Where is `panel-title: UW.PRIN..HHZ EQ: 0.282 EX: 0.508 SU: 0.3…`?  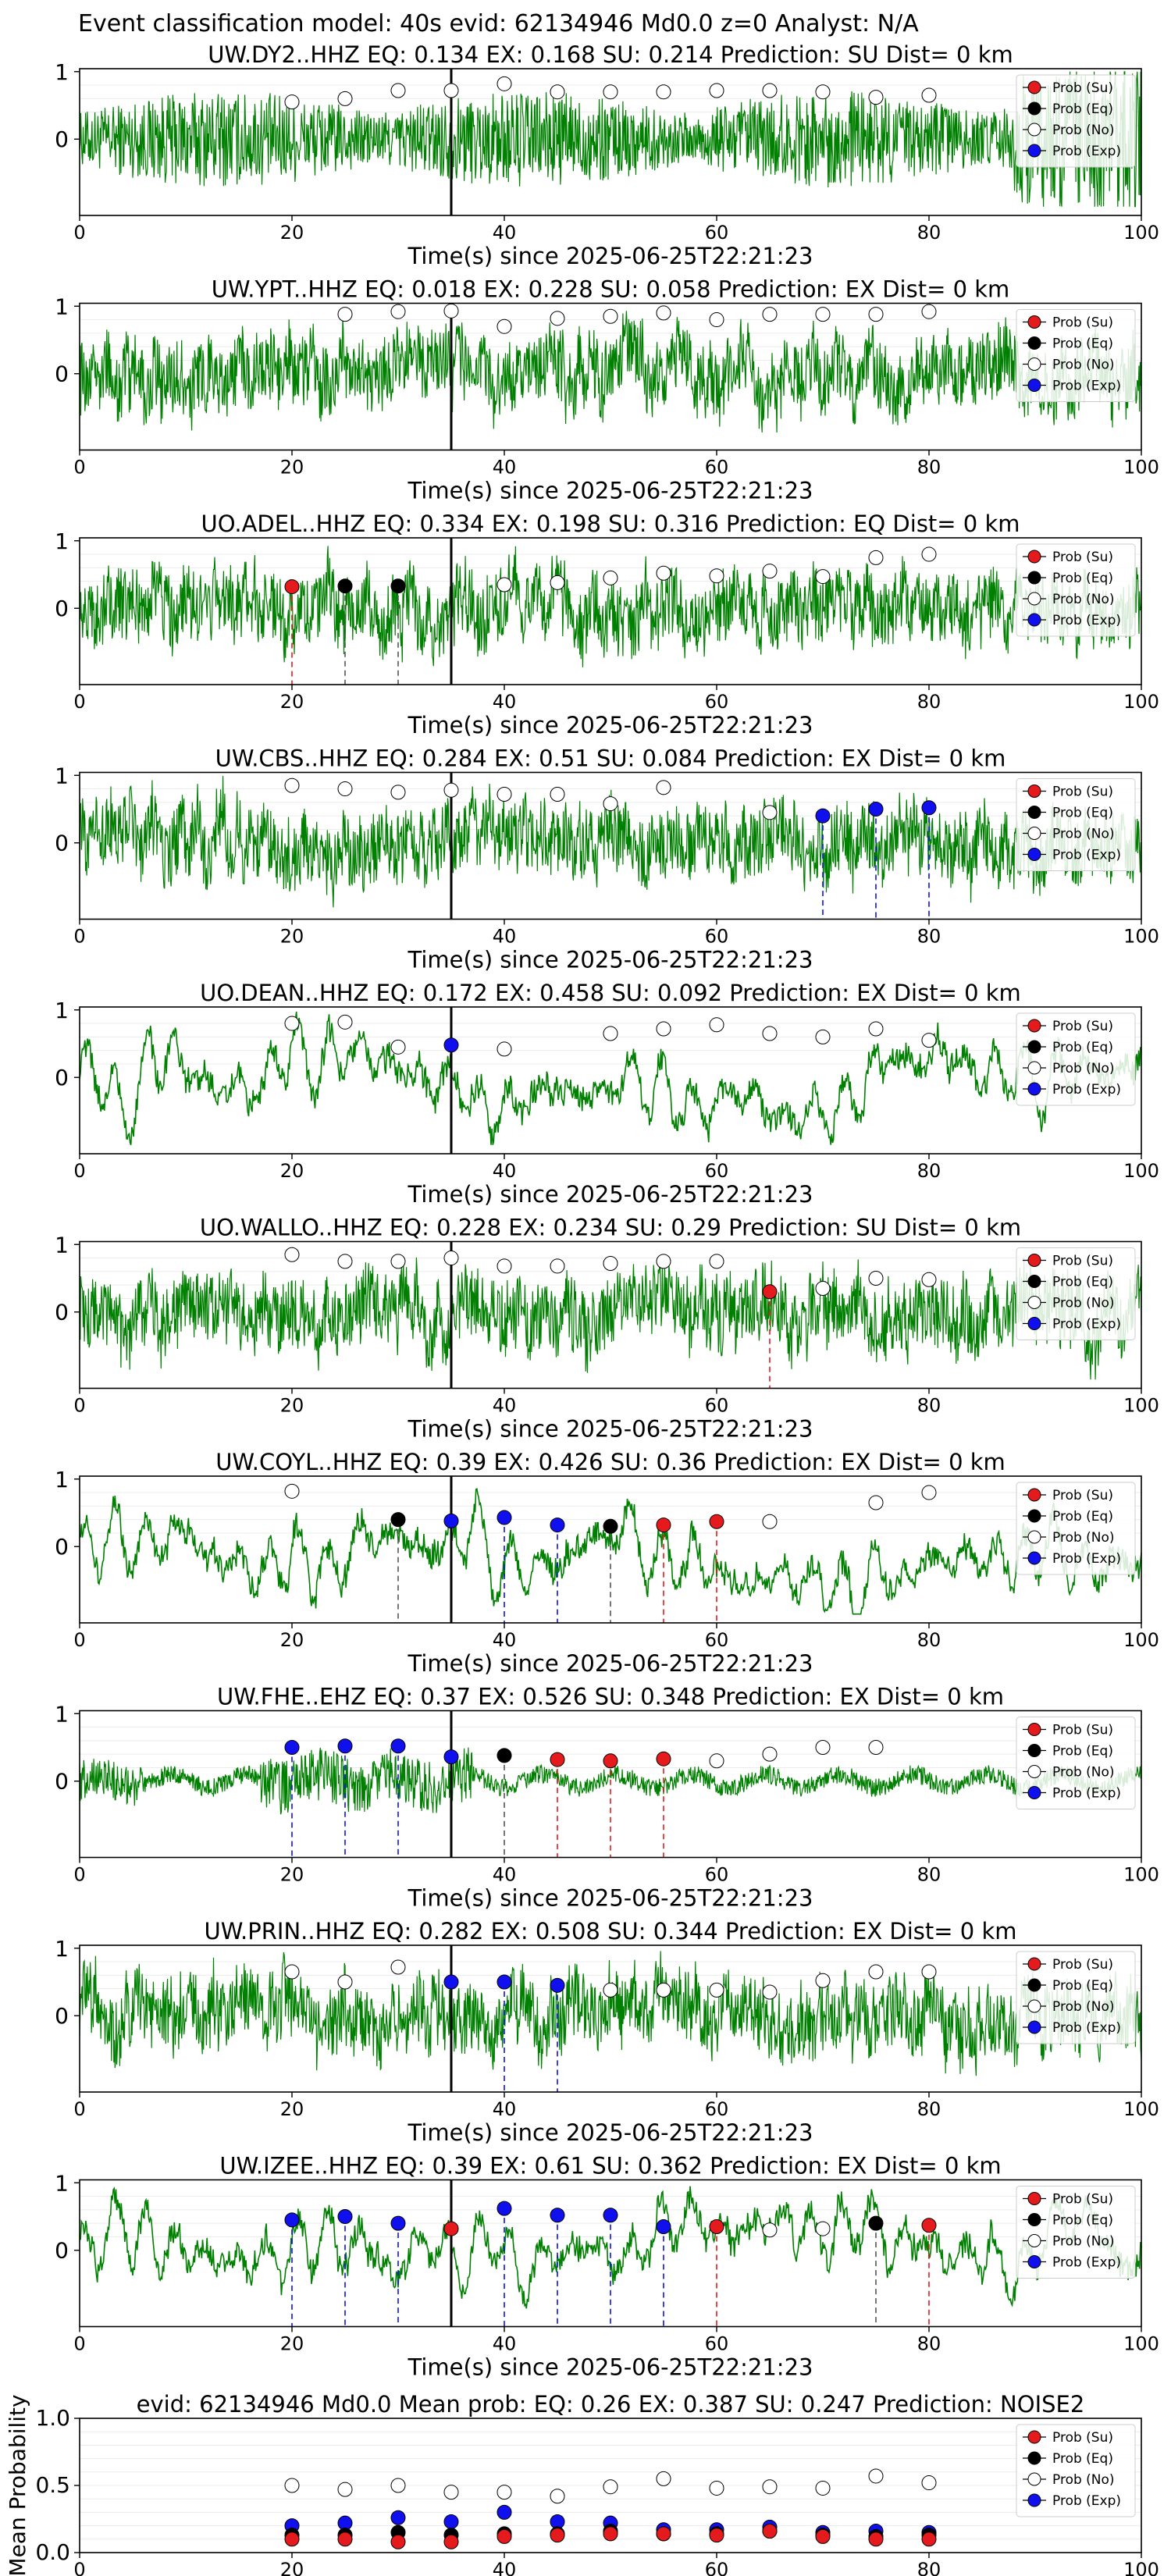 panel-title: UW.PRIN..HHZ EQ: 0.282 EX: 0.508 SU: 0.3… is located at coordinates (610, 1931).